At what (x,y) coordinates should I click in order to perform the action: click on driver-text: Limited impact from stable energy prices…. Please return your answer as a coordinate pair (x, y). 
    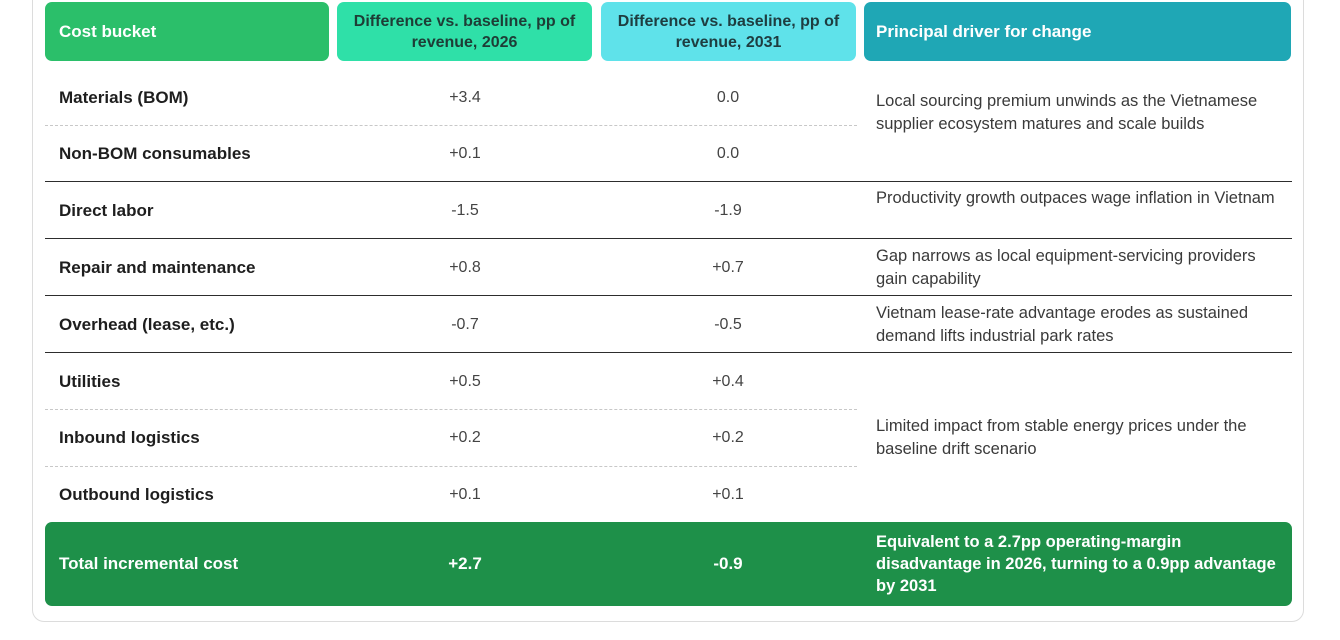
    Looking at the image, I should click on (1061, 437).